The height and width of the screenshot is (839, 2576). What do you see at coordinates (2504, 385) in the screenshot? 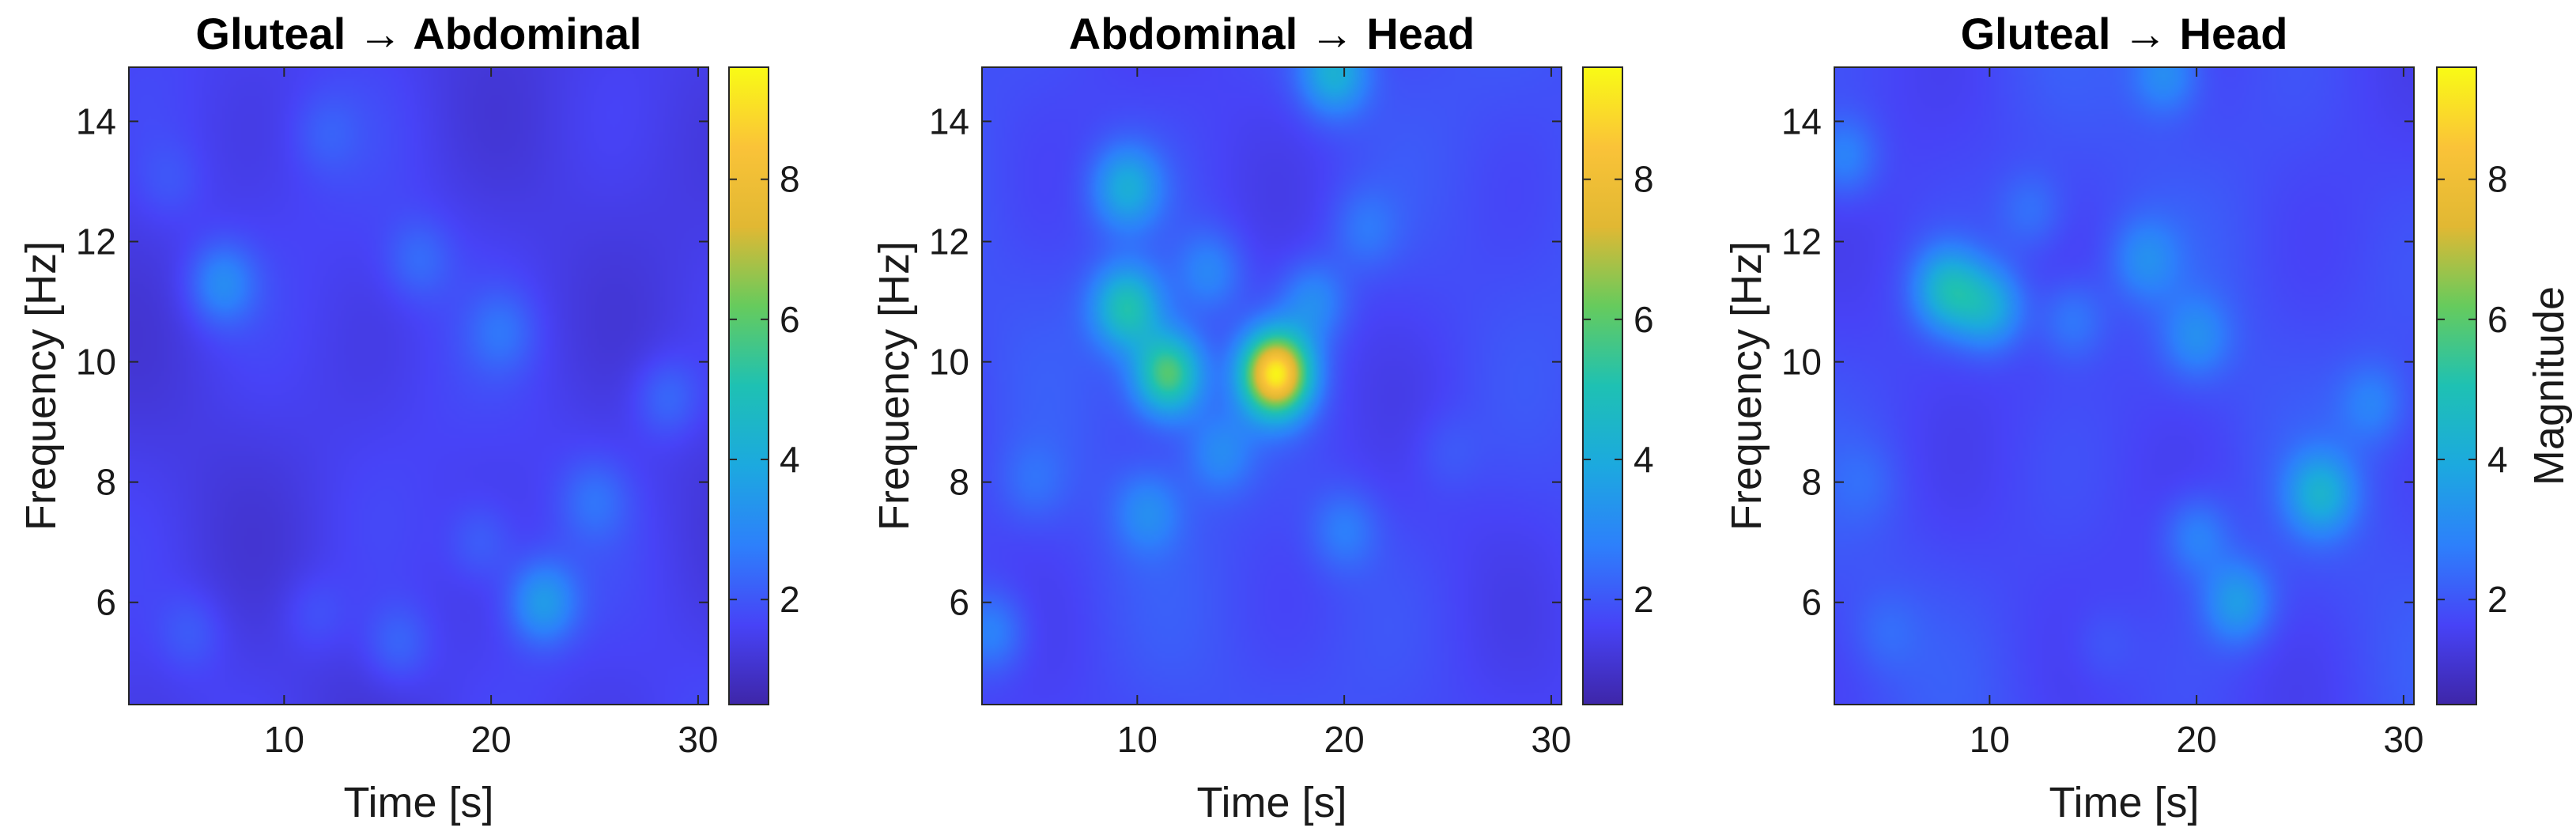
I see `colorbar: 2 4 6 8 Magnitude` at bounding box center [2504, 385].